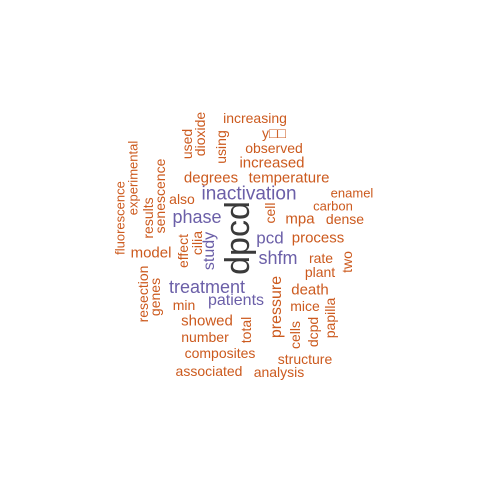 Image resolution: width=480 pixels, height=480 pixels. I want to click on word-cells: cells, so click(295, 335).